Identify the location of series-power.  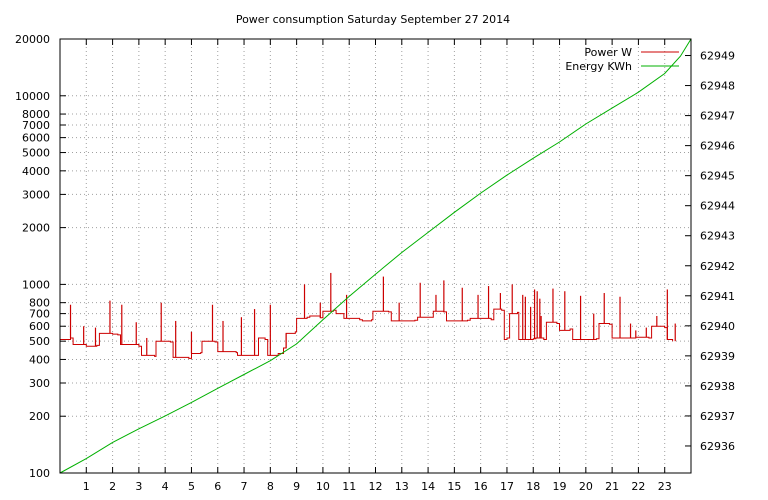
(368, 315).